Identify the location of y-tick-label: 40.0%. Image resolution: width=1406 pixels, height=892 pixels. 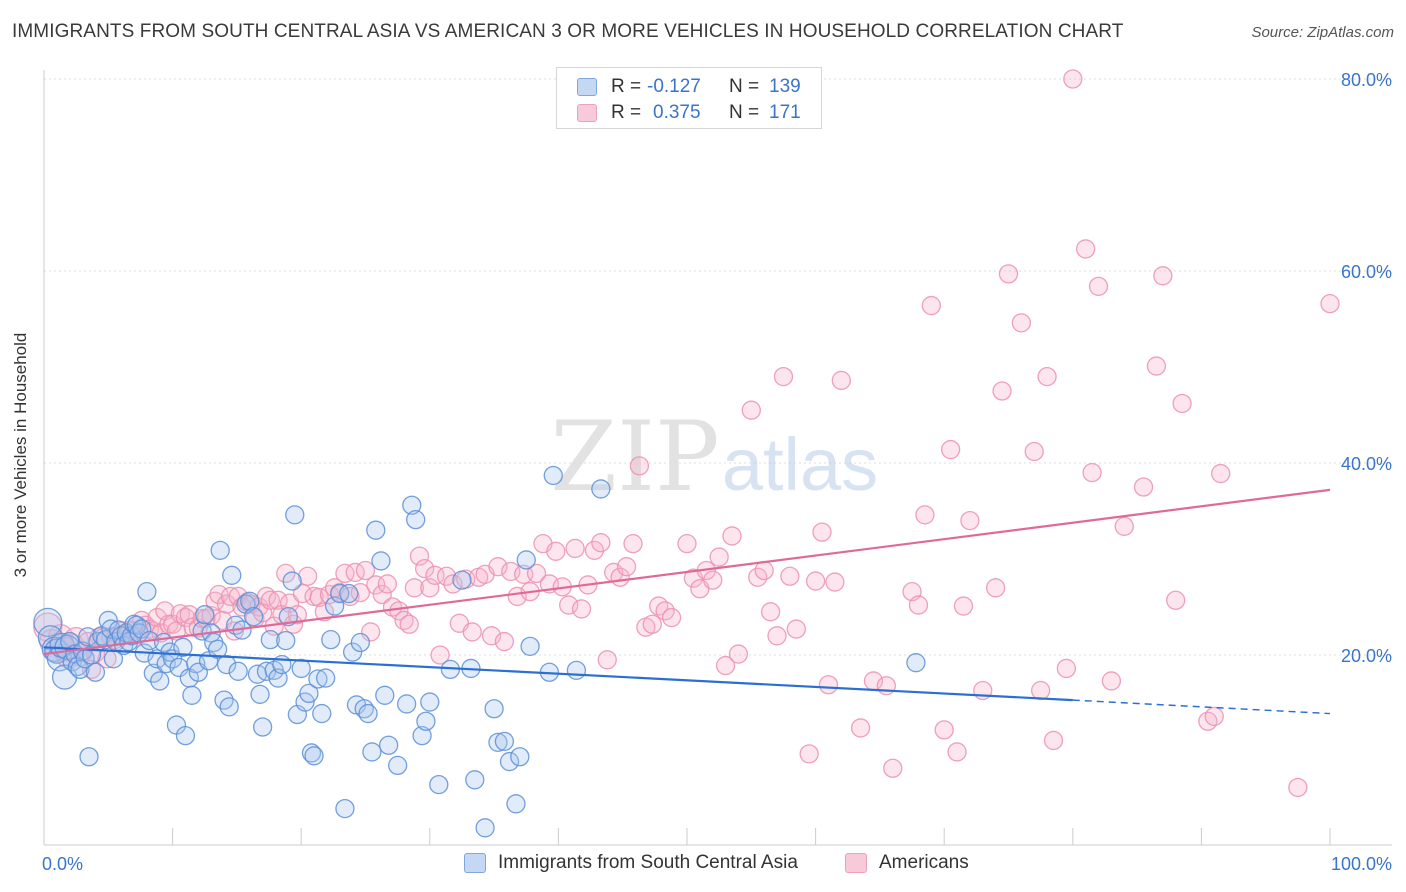
(1366, 464).